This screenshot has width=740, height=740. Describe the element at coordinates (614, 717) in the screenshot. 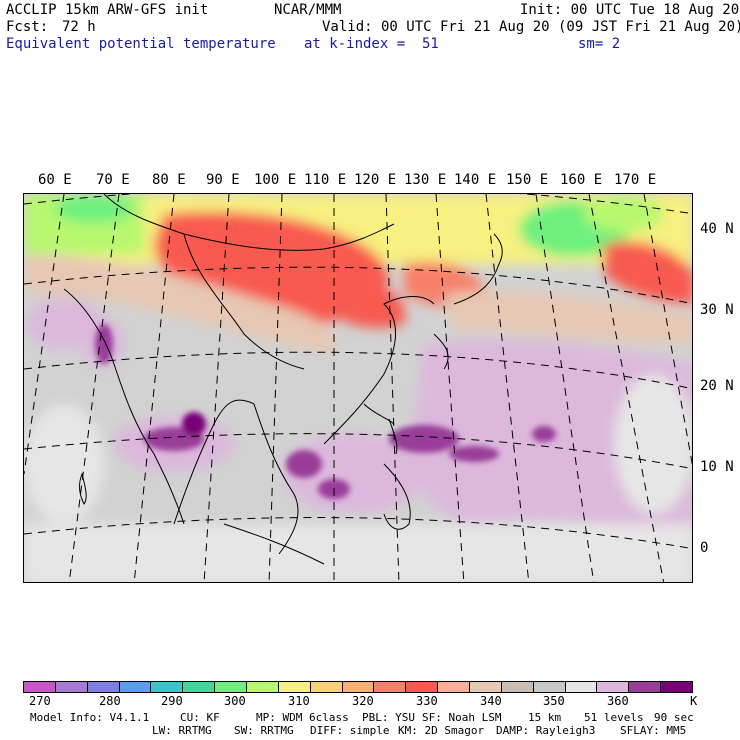

I see `model-info: 51 levels` at that location.